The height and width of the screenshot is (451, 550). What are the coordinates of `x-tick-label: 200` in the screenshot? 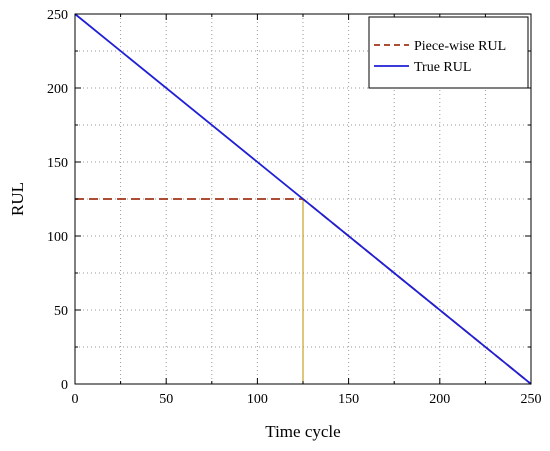 It's located at (439, 399).